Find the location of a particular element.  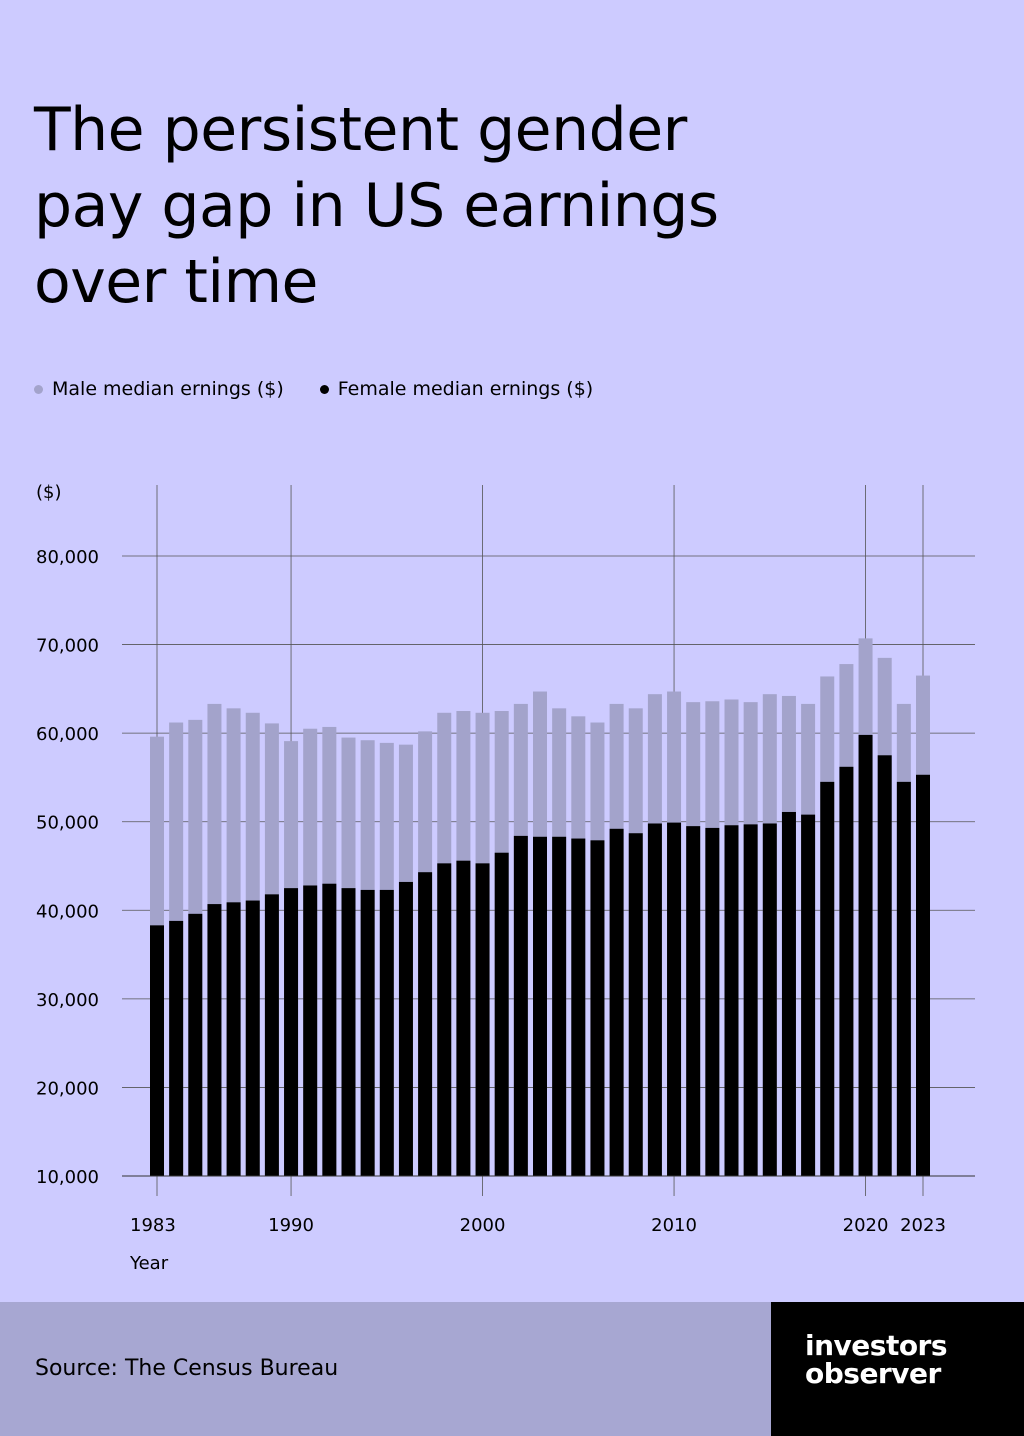

footer-source-panel: Source: The Census Bureau is located at coordinates (385, 1369).